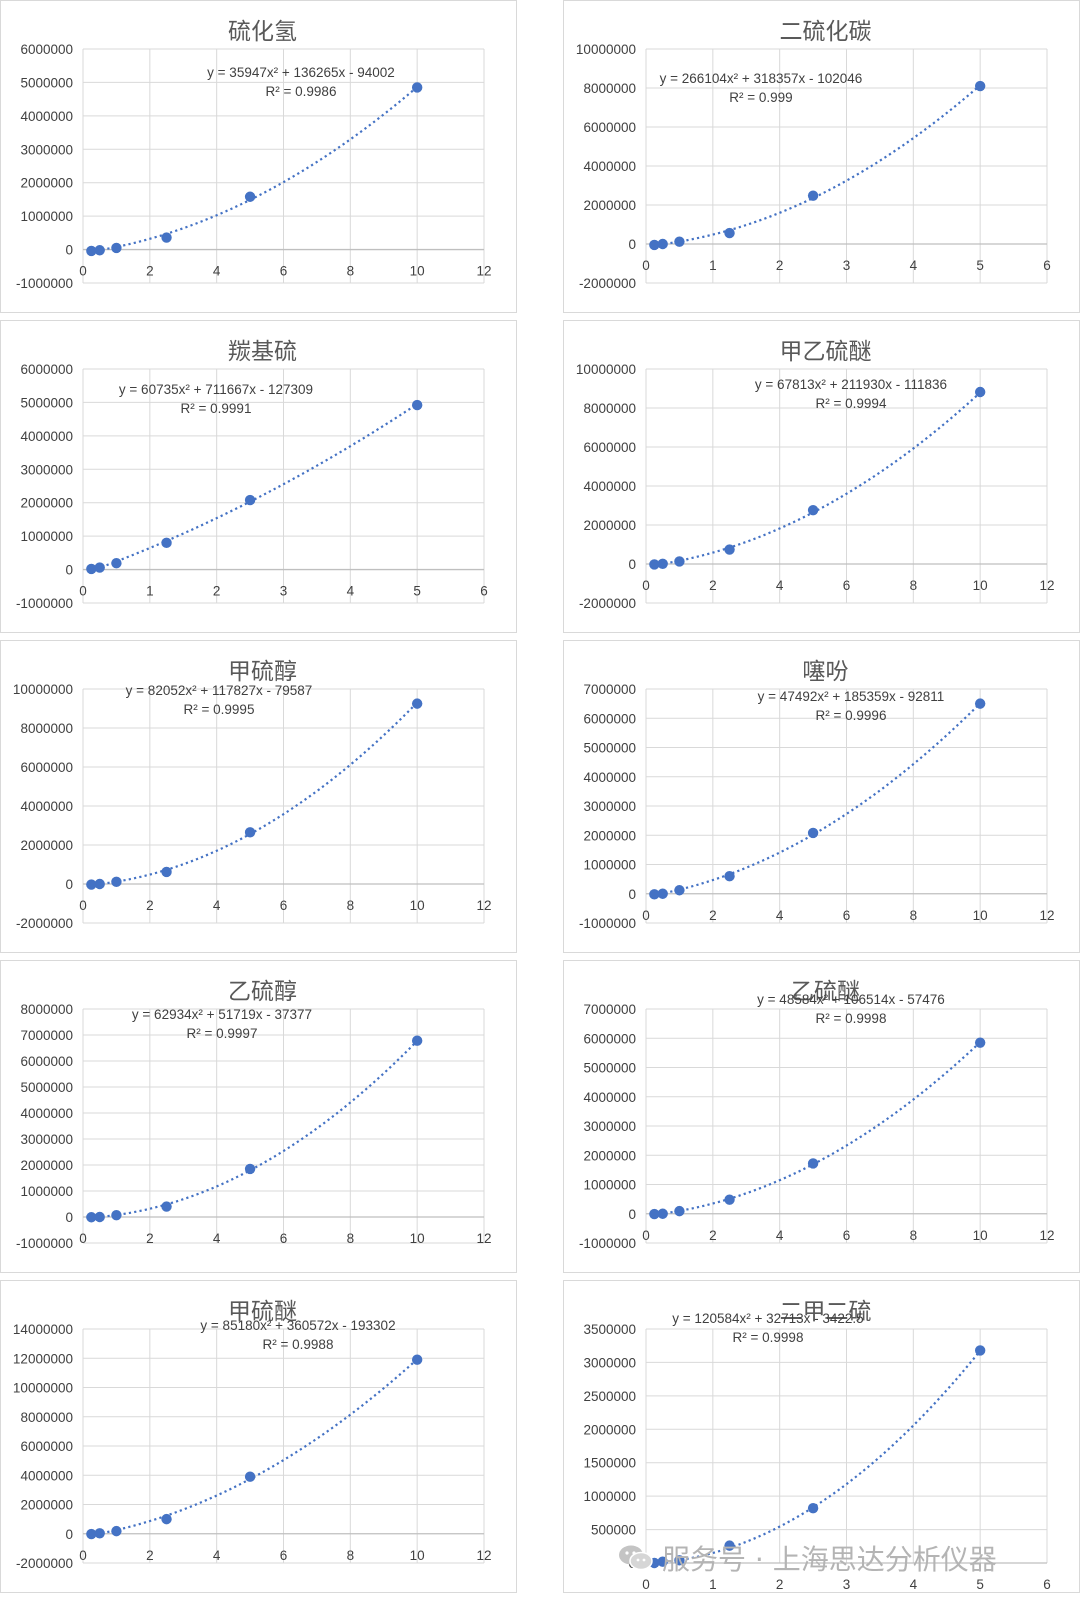  What do you see at coordinates (262, 32) in the screenshot?
I see `chart-title: 硫化氢` at bounding box center [262, 32].